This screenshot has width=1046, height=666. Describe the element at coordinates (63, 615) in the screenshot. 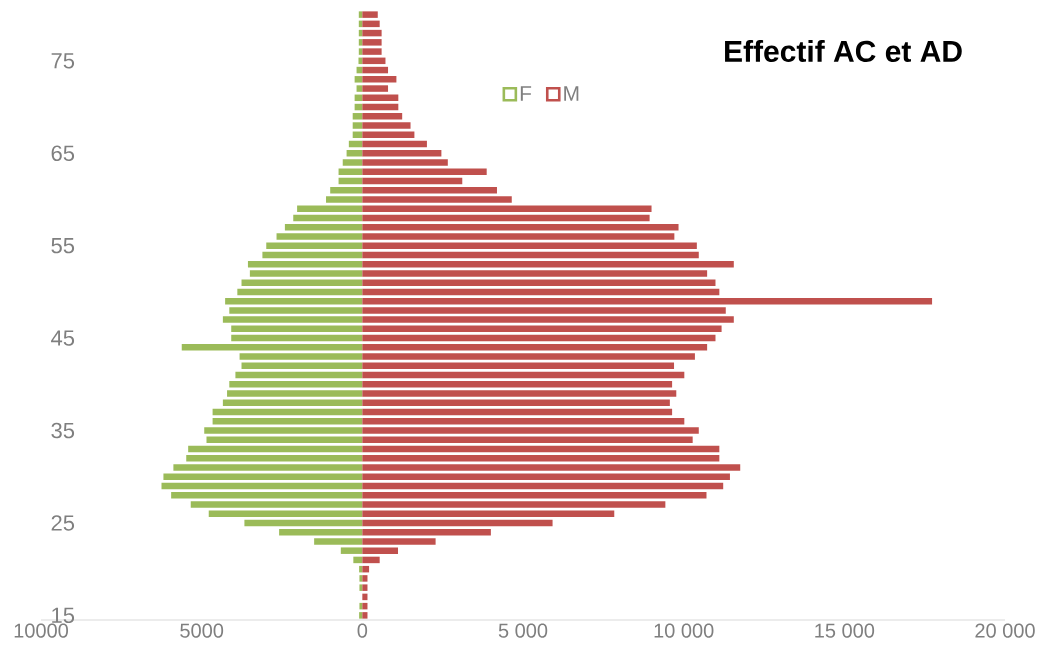

I see `y-tick-label: 15` at that location.